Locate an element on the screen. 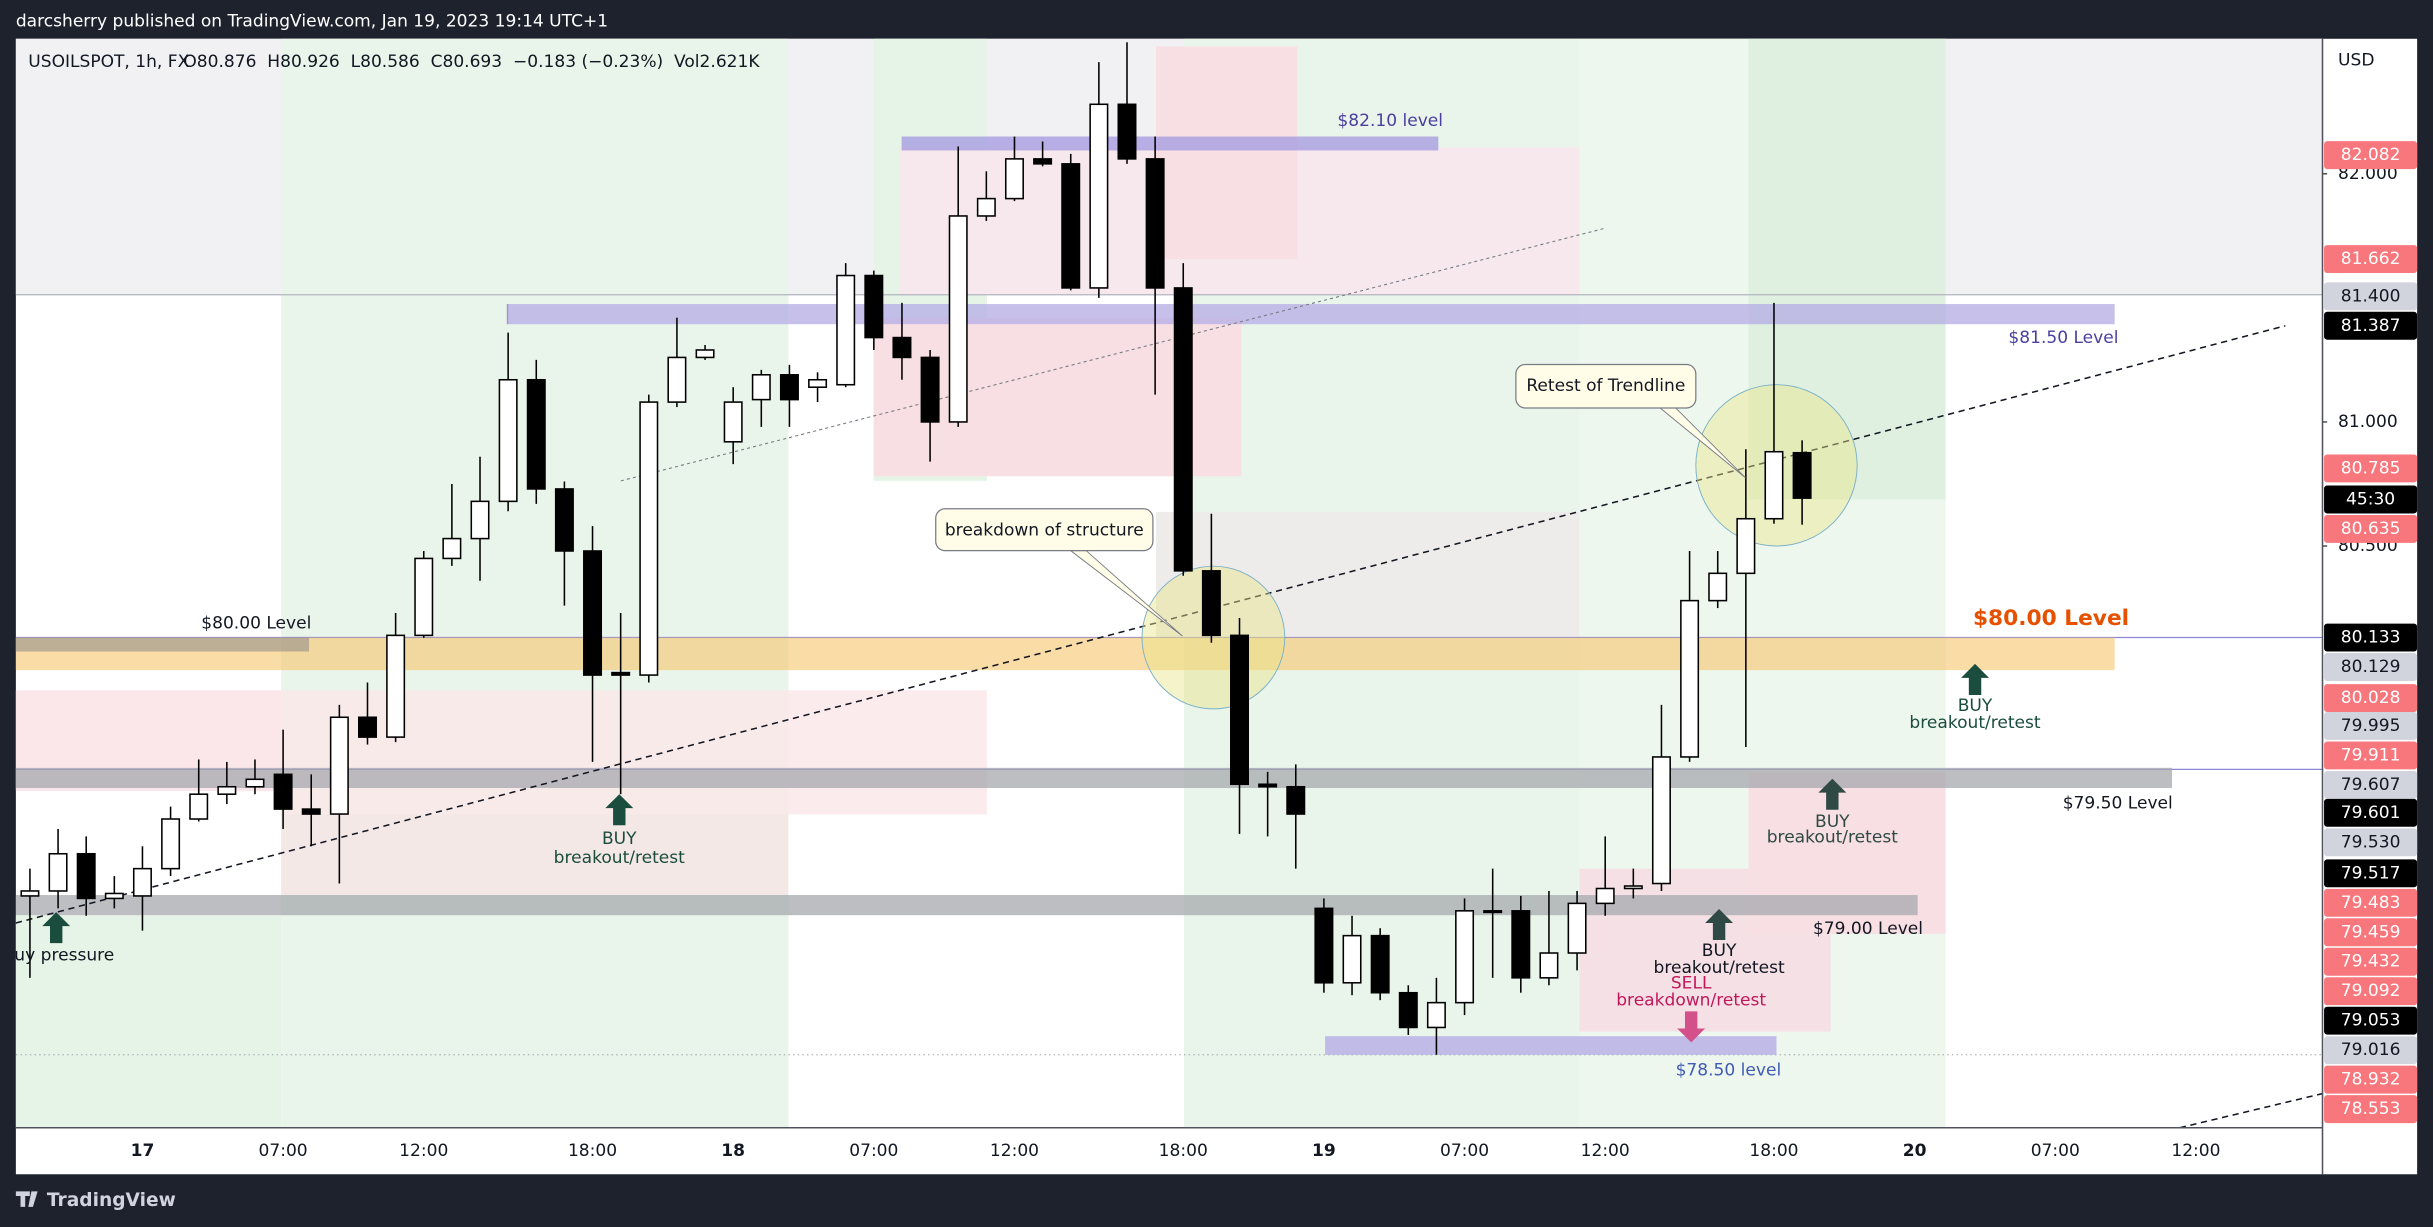  price-badge-text: 79.995 is located at coordinates (2371, 726).